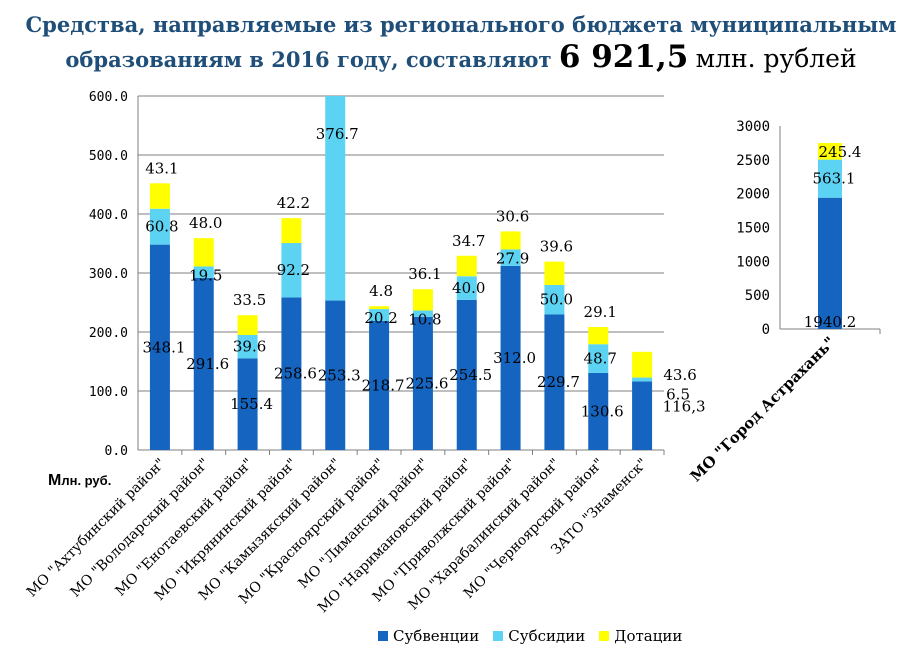 This screenshot has width=922, height=654. I want to click on legend-label-subsidies: Субсидии, so click(547, 636).